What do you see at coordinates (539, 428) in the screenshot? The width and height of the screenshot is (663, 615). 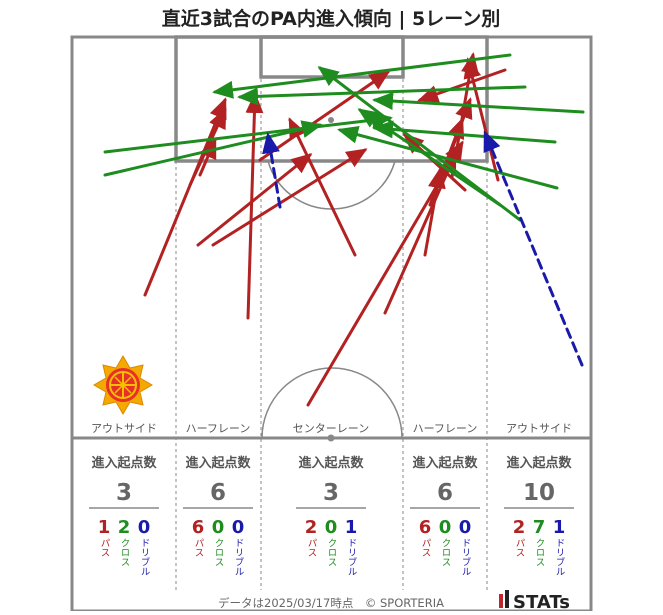 I see `lane-label-outside-right: アウトサイド` at bounding box center [539, 428].